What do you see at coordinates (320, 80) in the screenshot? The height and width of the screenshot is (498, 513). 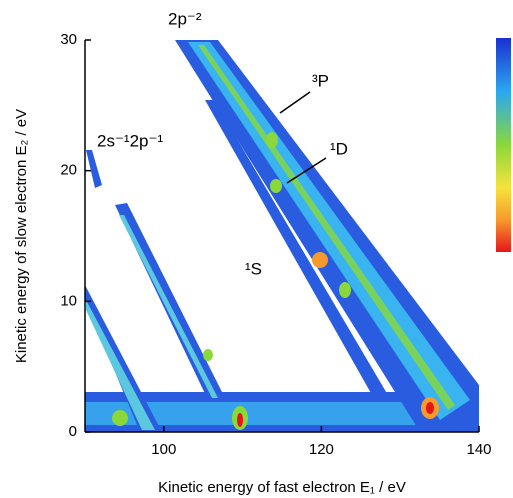 I see `annotation: ³P` at bounding box center [320, 80].